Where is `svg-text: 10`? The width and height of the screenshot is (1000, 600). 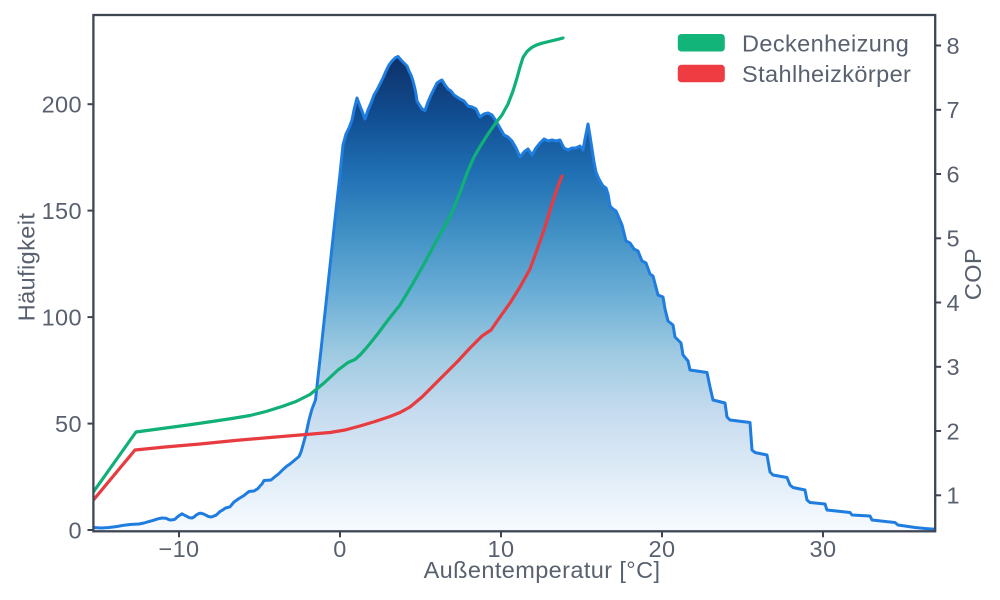 svg-text: 10 is located at coordinates (501, 549).